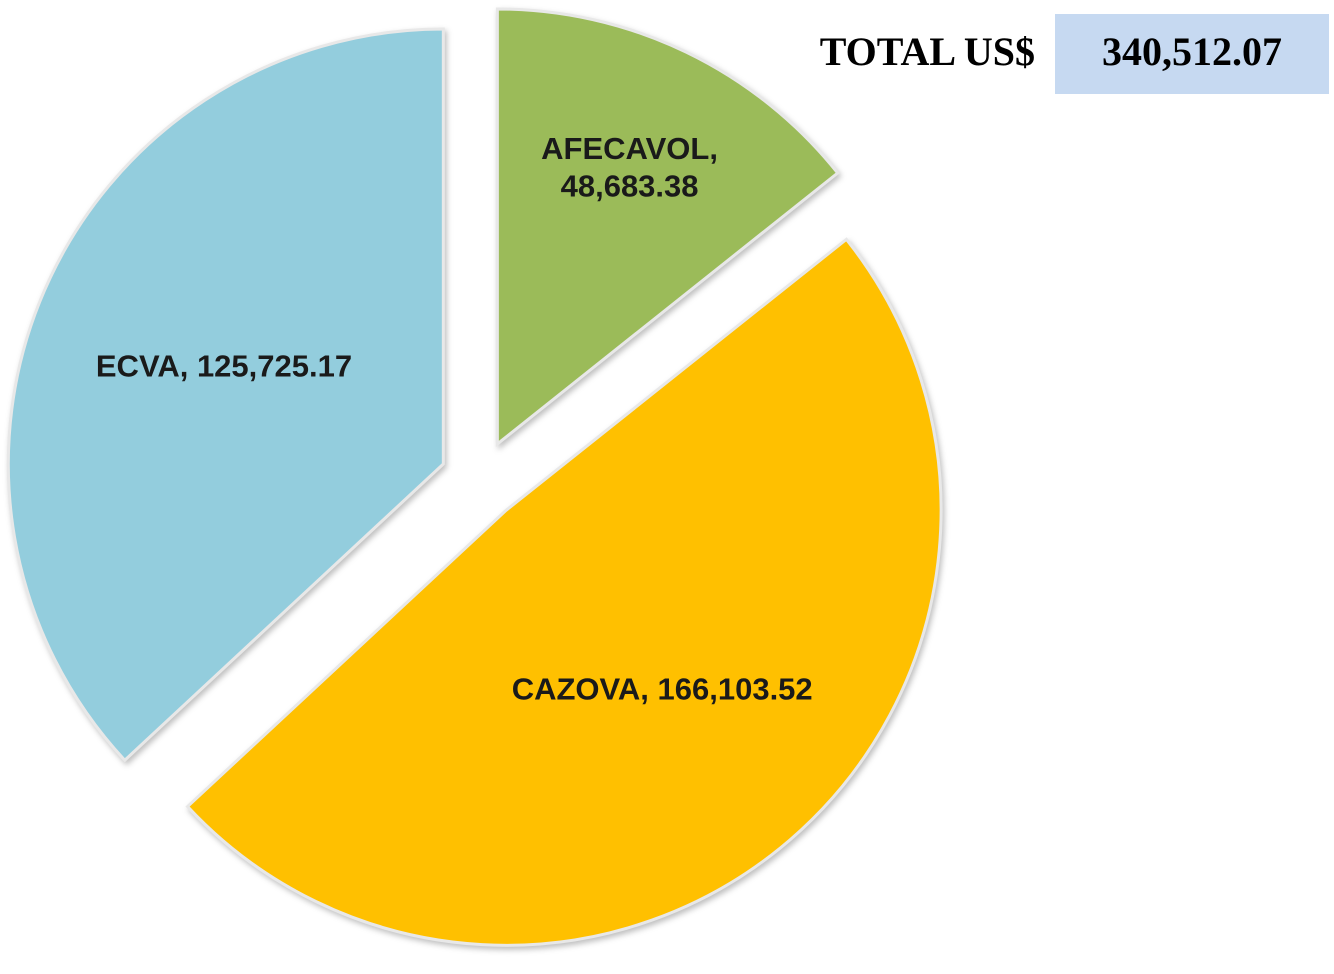 This screenshot has width=1334, height=974. What do you see at coordinates (138, 366) in the screenshot?
I see `data-label-category: ECVA` at bounding box center [138, 366].